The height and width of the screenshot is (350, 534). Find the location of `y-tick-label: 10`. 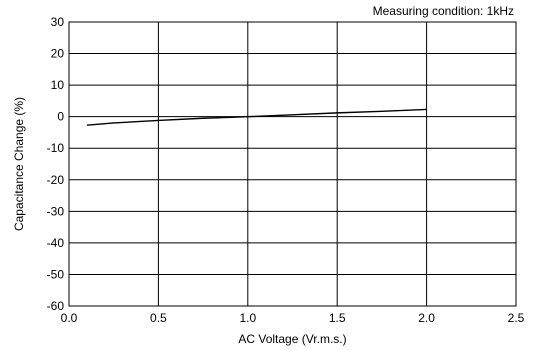

y-tick-label: 10 is located at coordinates (58, 85).